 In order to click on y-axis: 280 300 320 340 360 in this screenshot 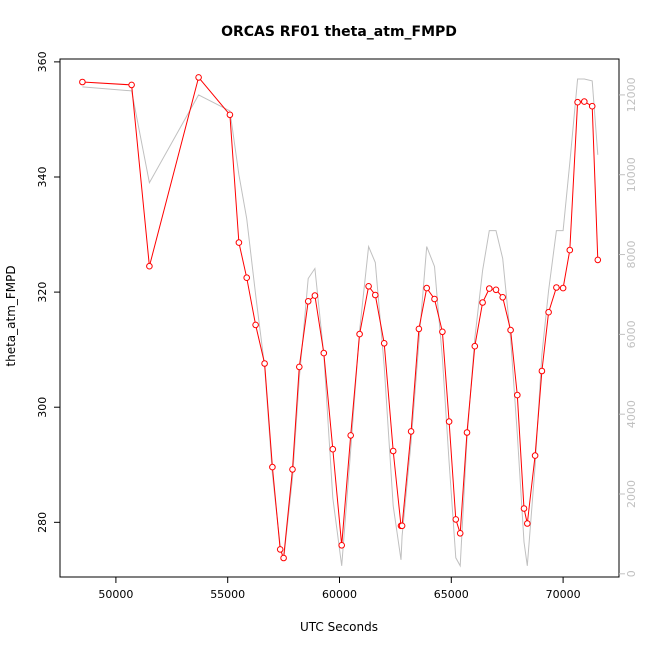, I will do `click(48, 292)`.